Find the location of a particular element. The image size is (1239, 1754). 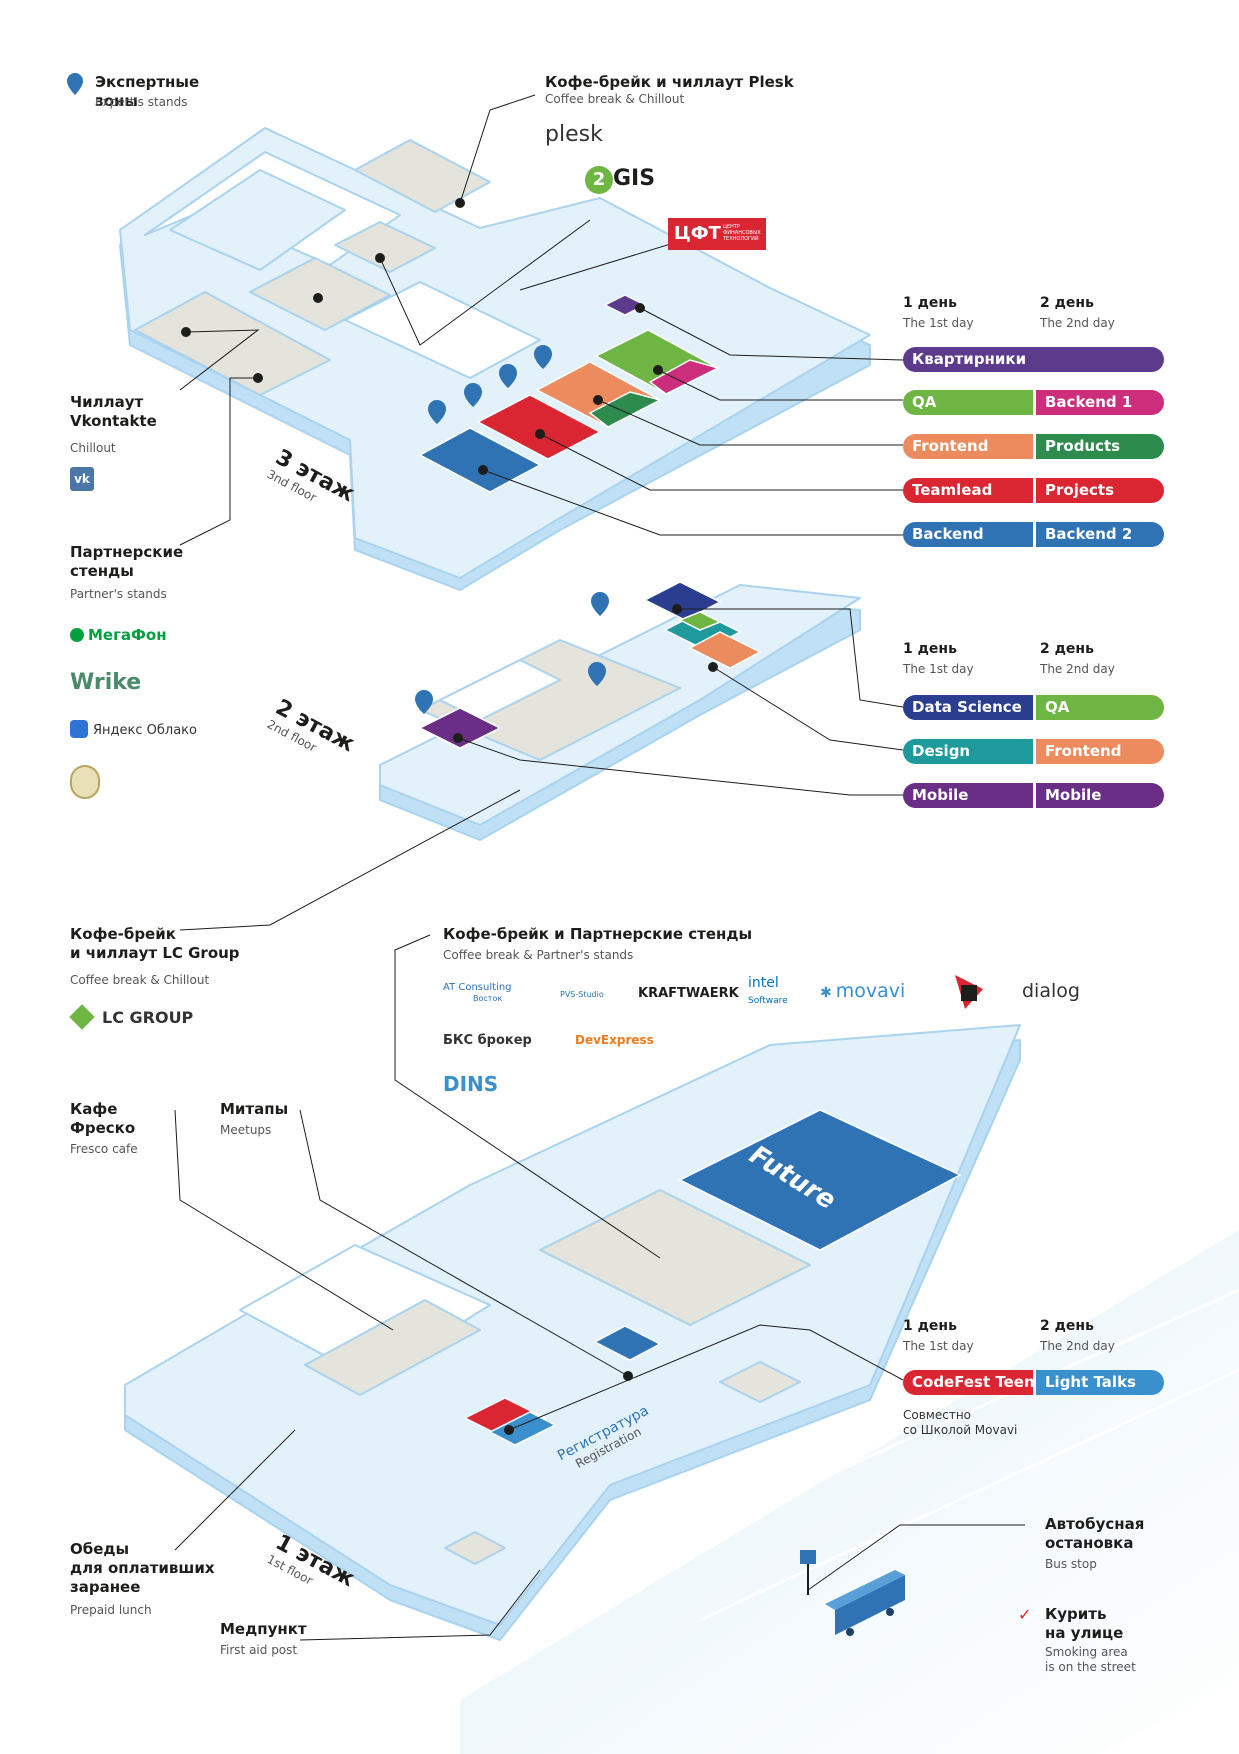

zone-marker is located at coordinates (318, 298).